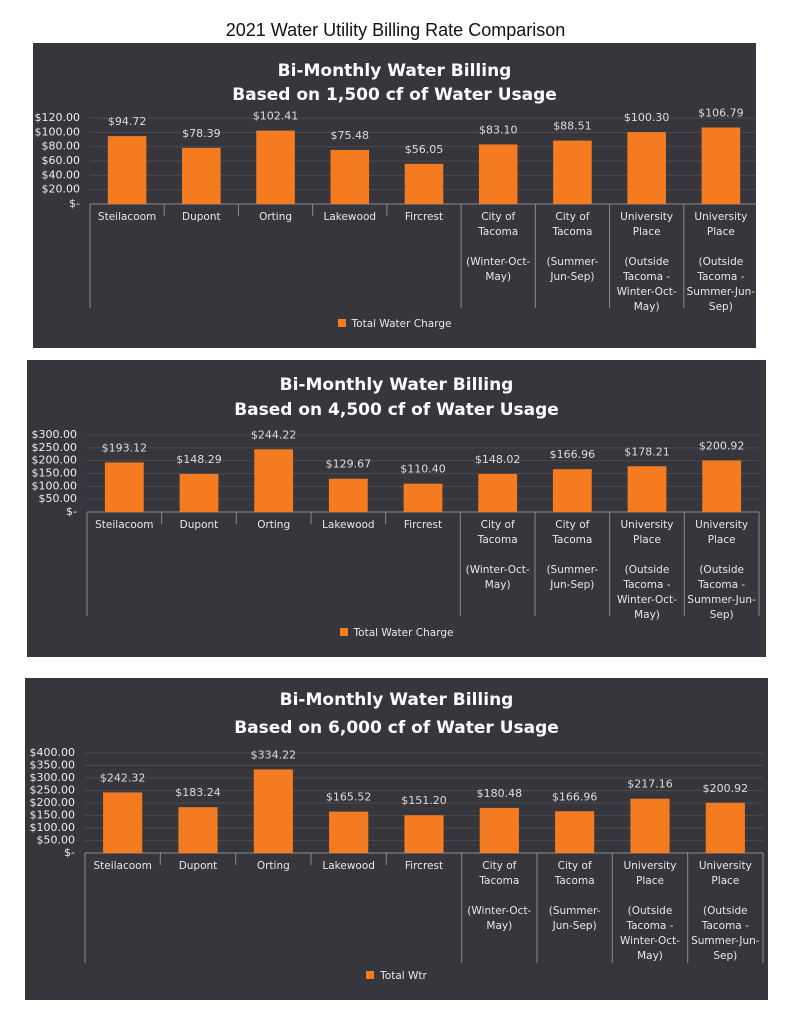 The width and height of the screenshot is (791, 1024). I want to click on y-tick-label: $40.00, so click(61, 174).